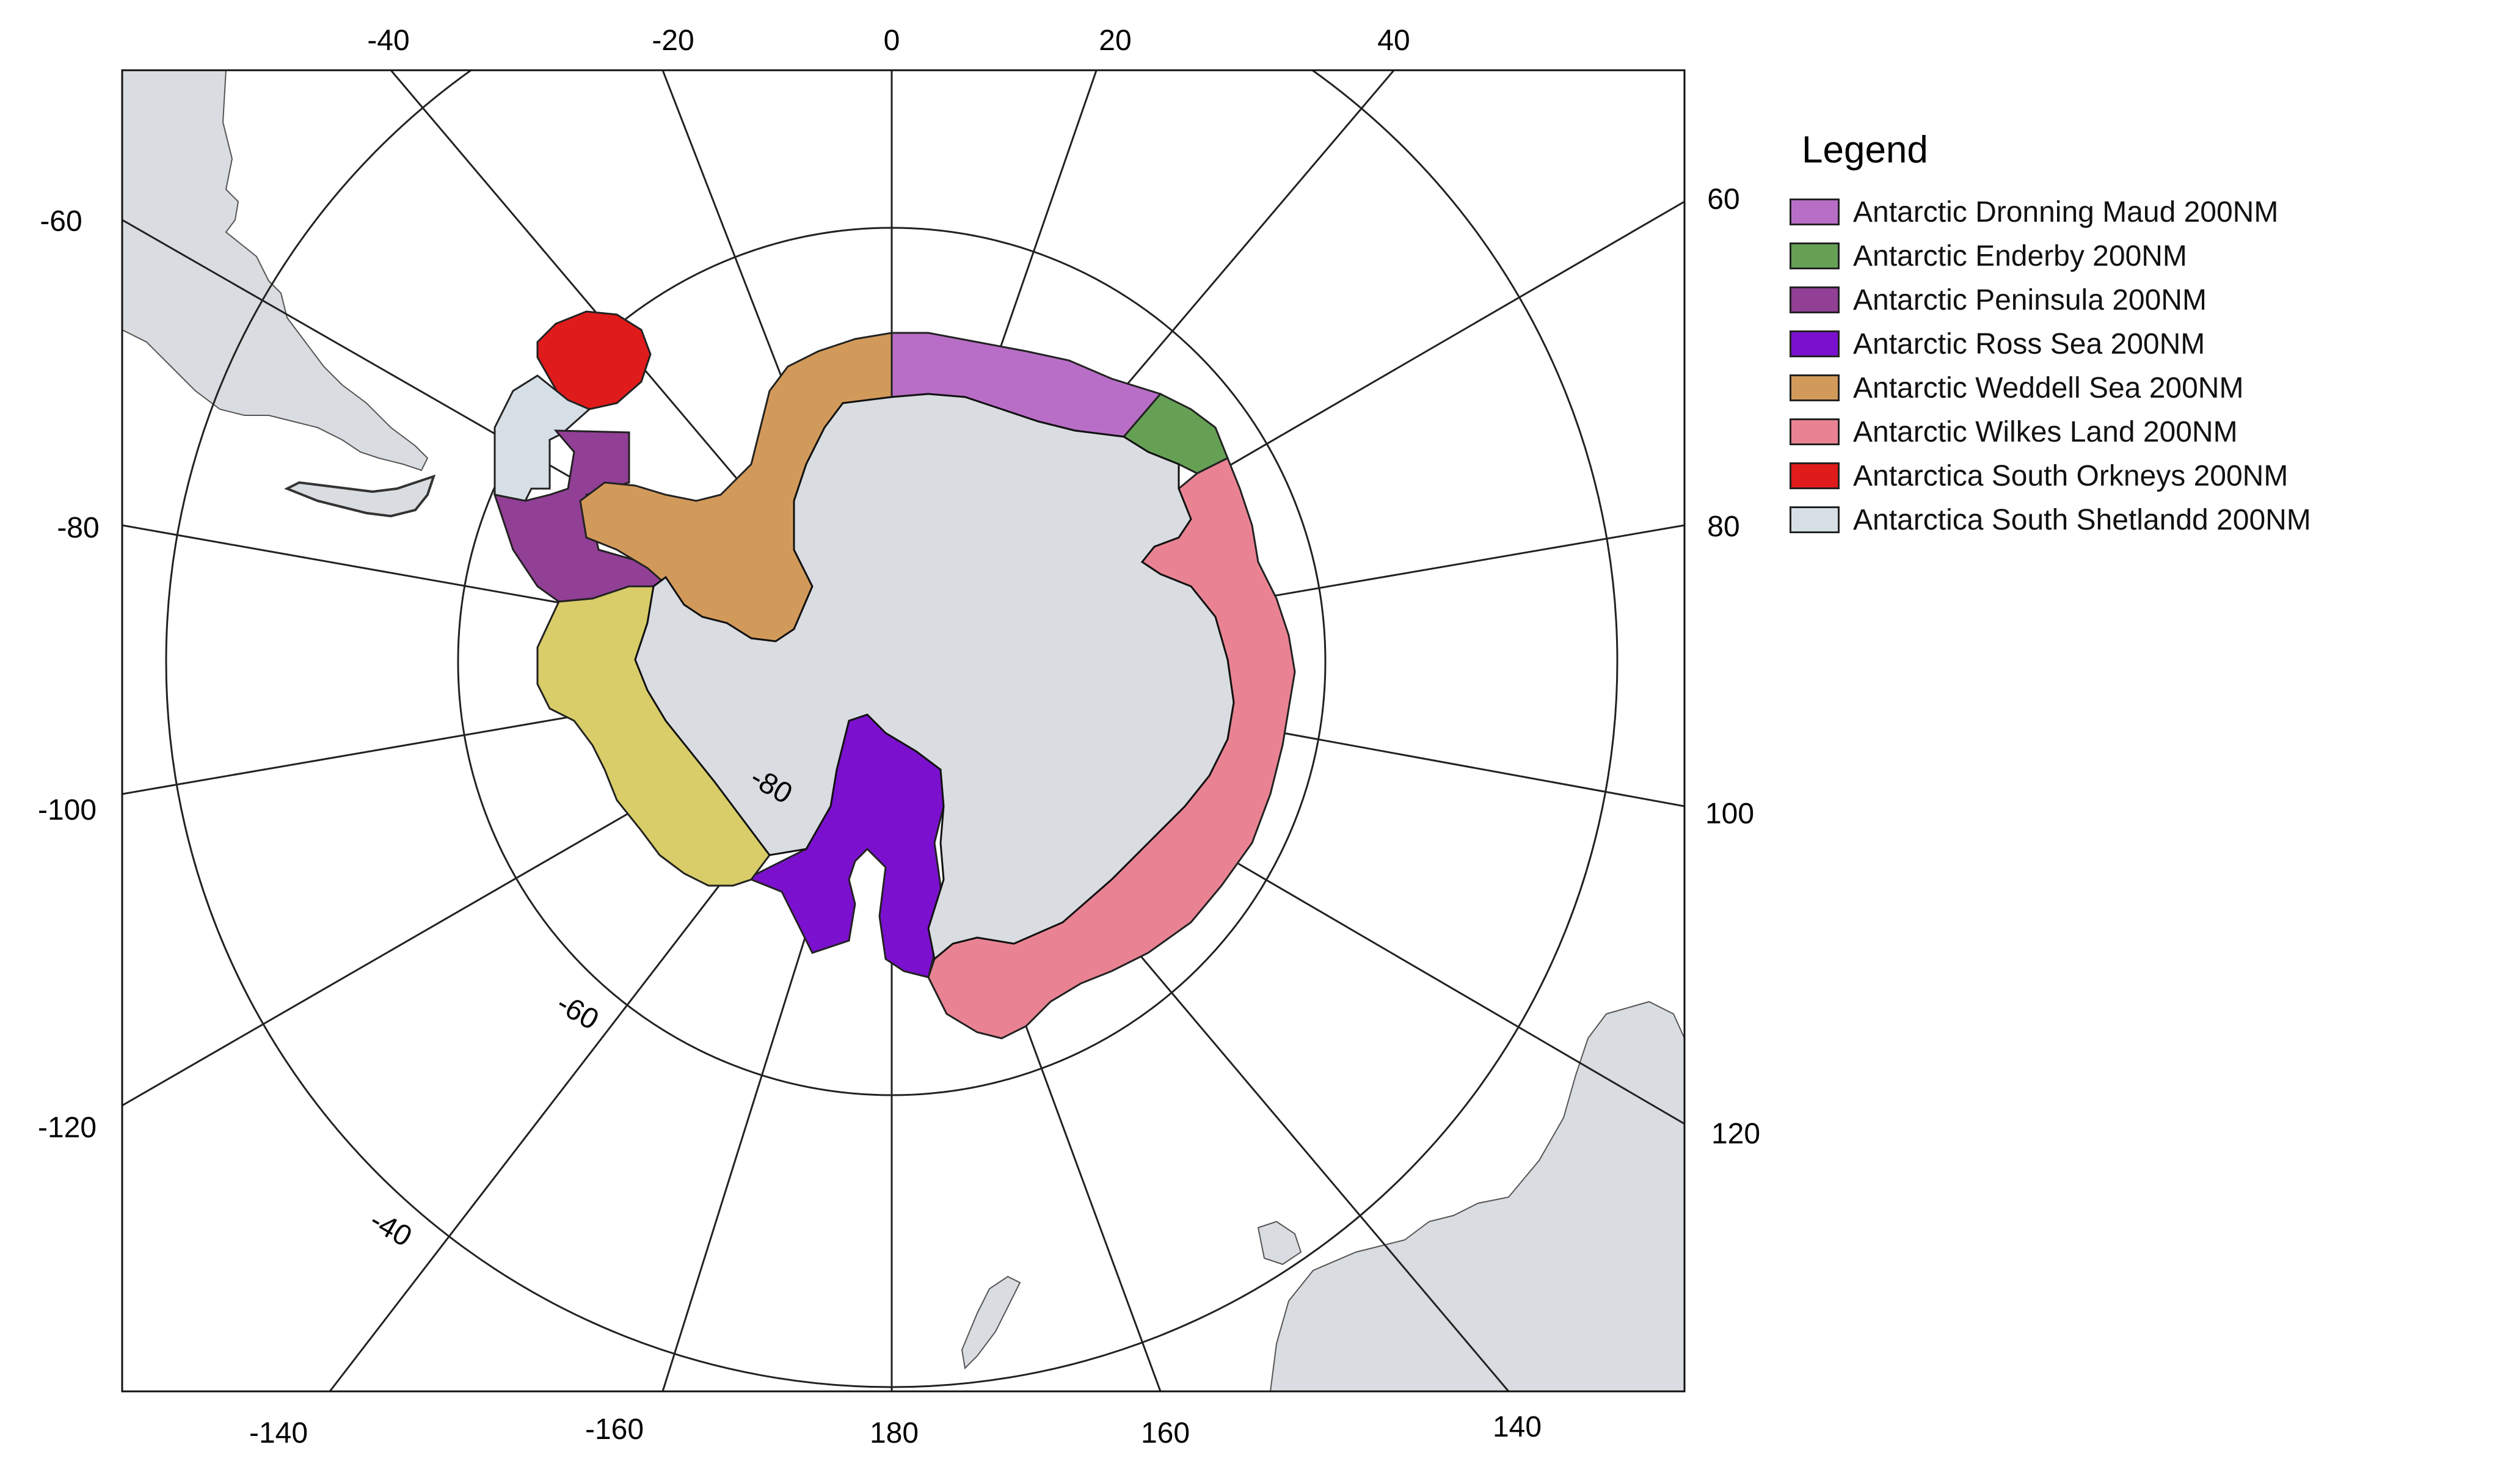  Describe the element at coordinates (1865, 150) in the screenshot. I see `legend-title: Legend` at that location.